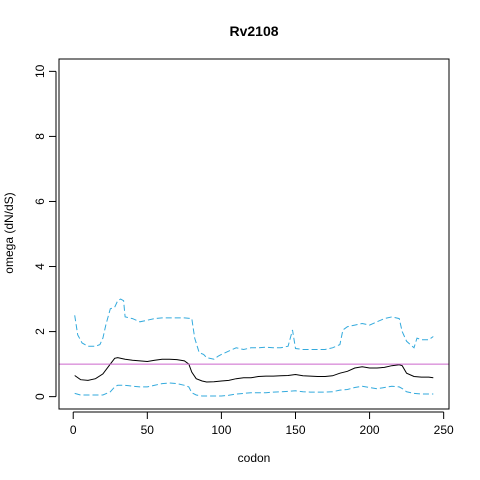 The width and height of the screenshot is (480, 480). I want to click on y-axis-label: omega (dN/dS), so click(9, 232).